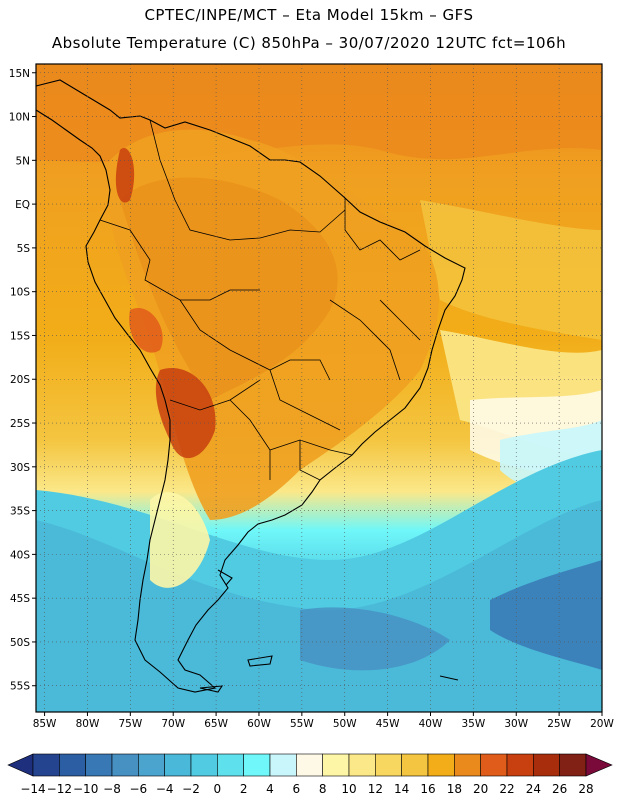 The width and height of the screenshot is (618, 800). Describe the element at coordinates (309, 15) in the screenshot. I see `map-title: CPTEC/INPE/MCT – Eta Model 15km – GFS` at that location.